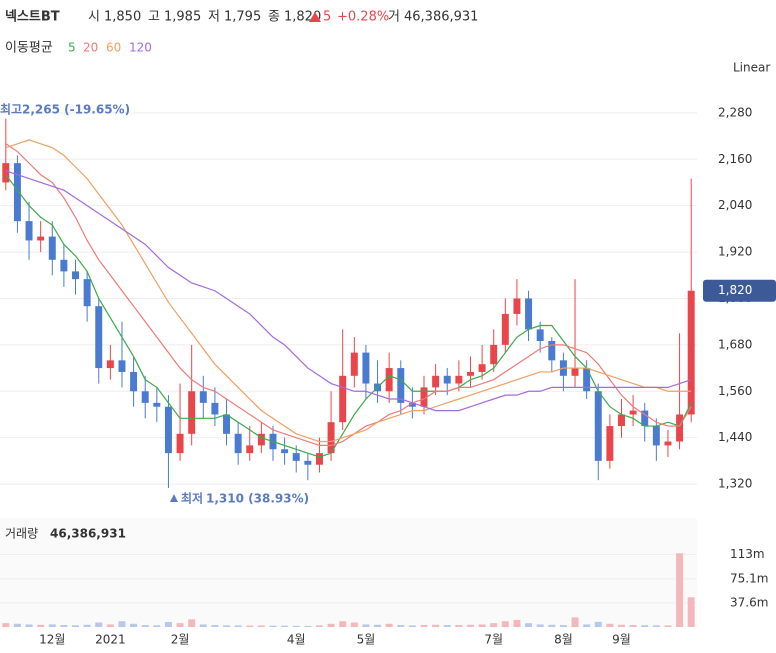  Describe the element at coordinates (154, 17) in the screenshot. I see `label: 고` at that location.